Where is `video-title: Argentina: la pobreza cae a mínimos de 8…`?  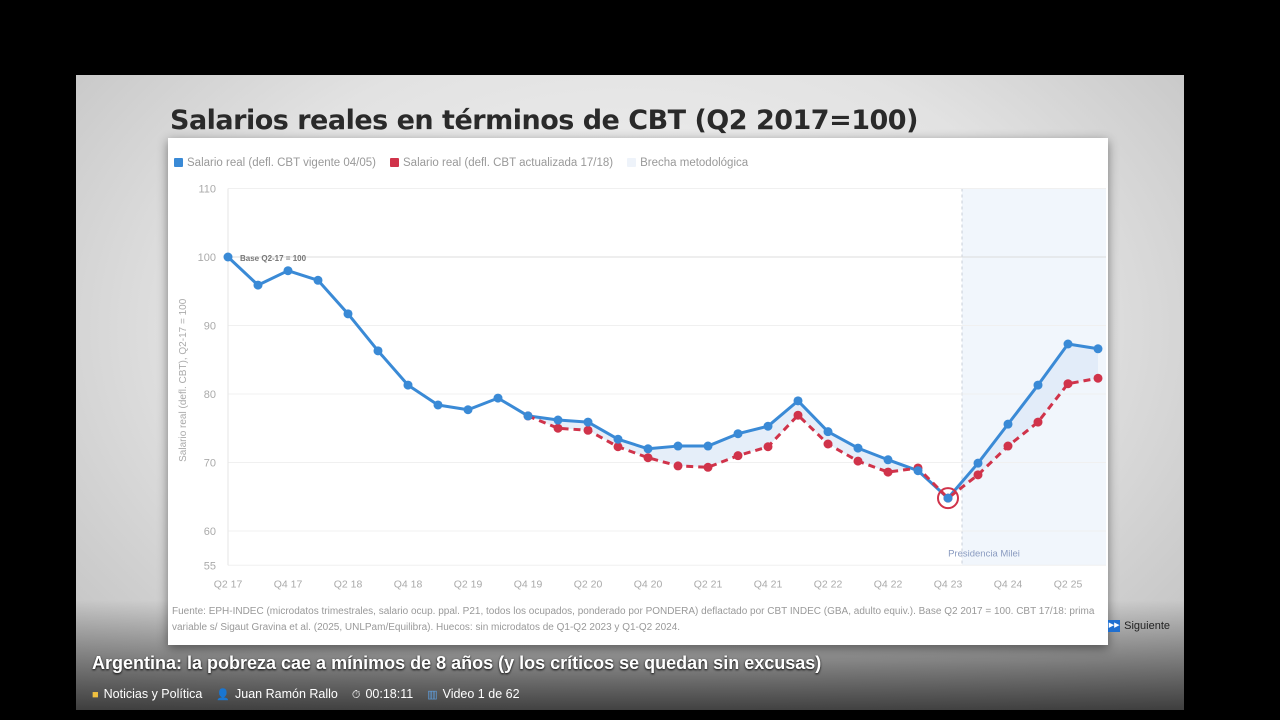 video-title: Argentina: la pobreza cae a mínimos de 8… is located at coordinates (457, 663).